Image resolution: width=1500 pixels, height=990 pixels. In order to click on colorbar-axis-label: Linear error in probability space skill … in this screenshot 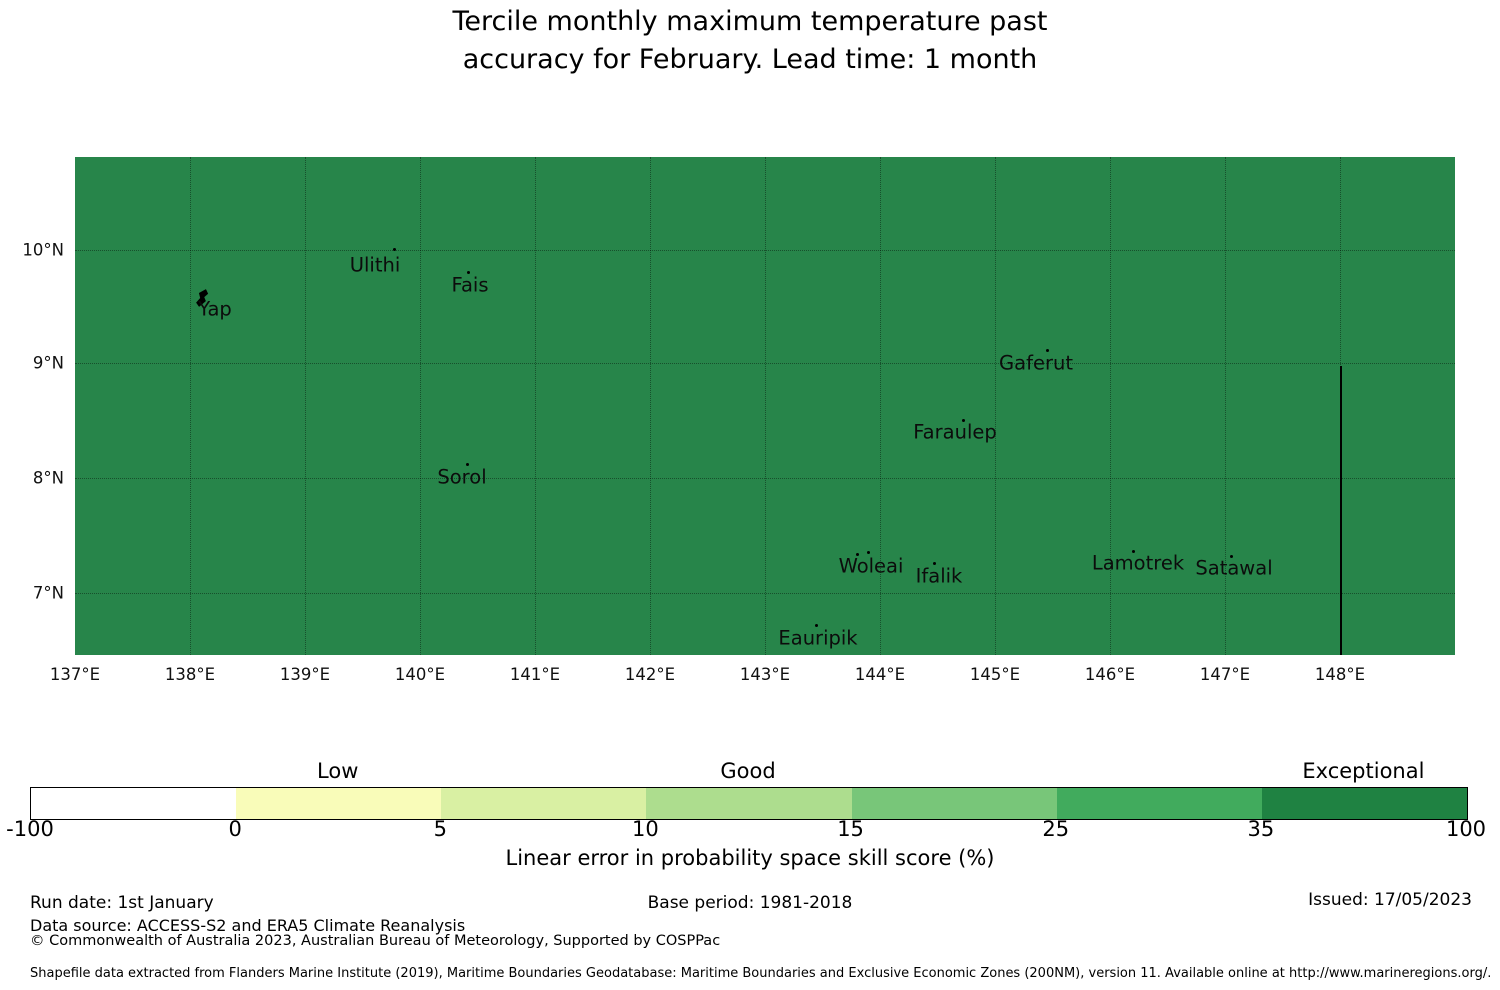, I will do `click(750, 858)`.